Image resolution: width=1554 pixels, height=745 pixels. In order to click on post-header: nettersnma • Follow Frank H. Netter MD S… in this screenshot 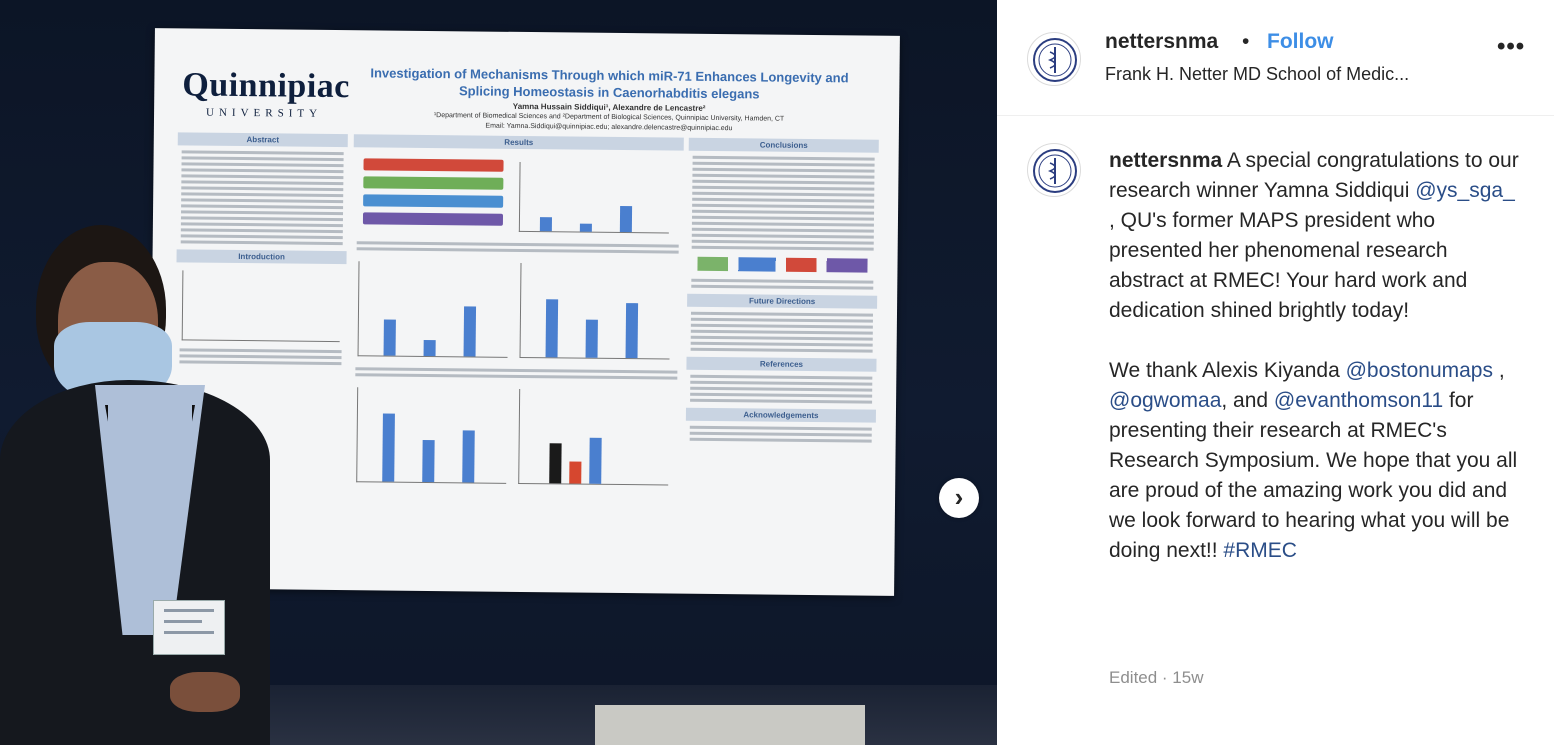, I will do `click(1275, 58)`.